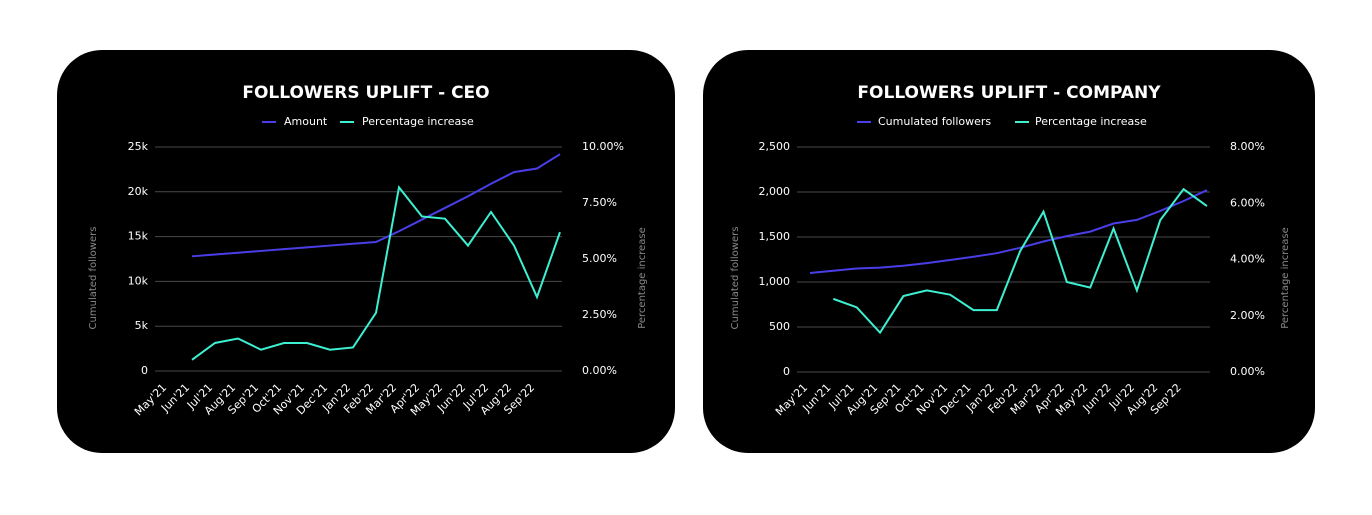  What do you see at coordinates (138, 236) in the screenshot?
I see `y-tick-label: 15k` at bounding box center [138, 236].